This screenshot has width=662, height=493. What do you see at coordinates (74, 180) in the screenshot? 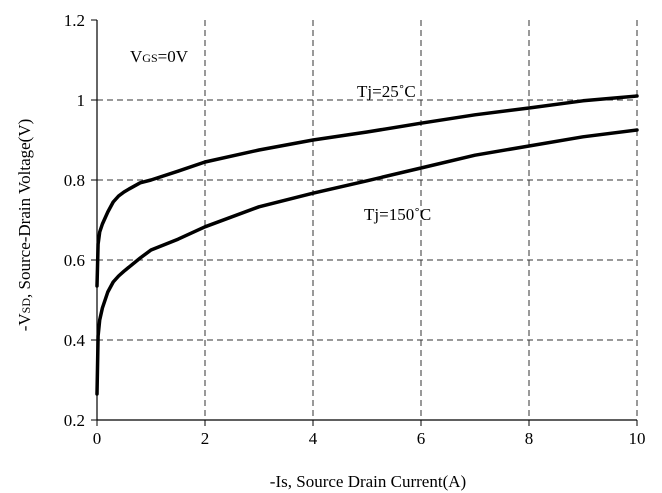
I see `y-tick-label: 0.8` at bounding box center [74, 180].